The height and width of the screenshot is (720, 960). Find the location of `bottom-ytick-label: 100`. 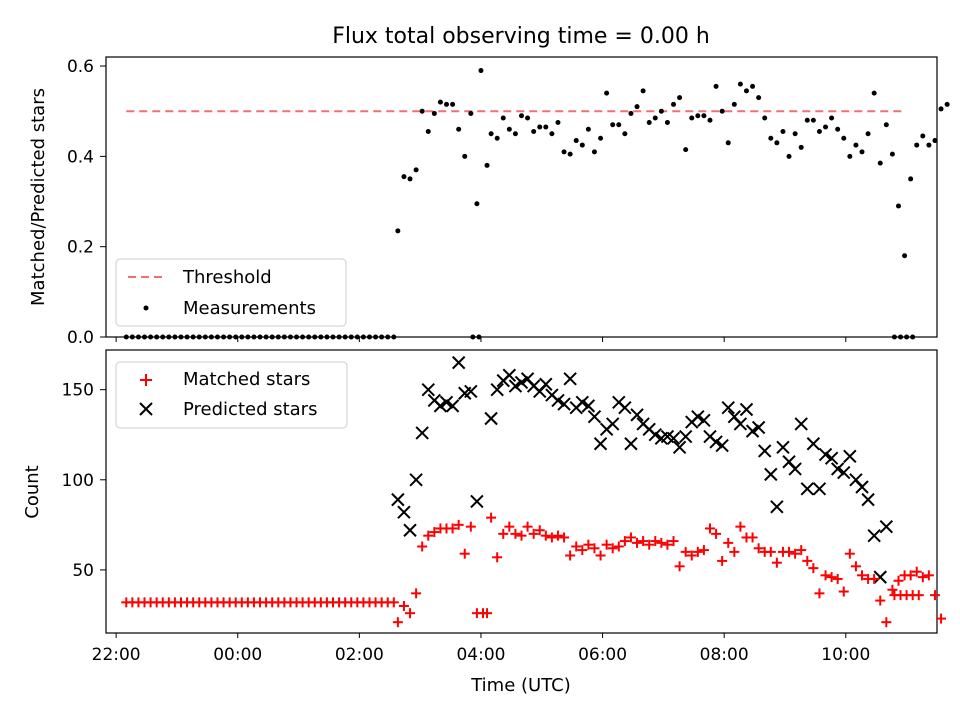

bottom-ytick-label: 100 is located at coordinates (78, 481).